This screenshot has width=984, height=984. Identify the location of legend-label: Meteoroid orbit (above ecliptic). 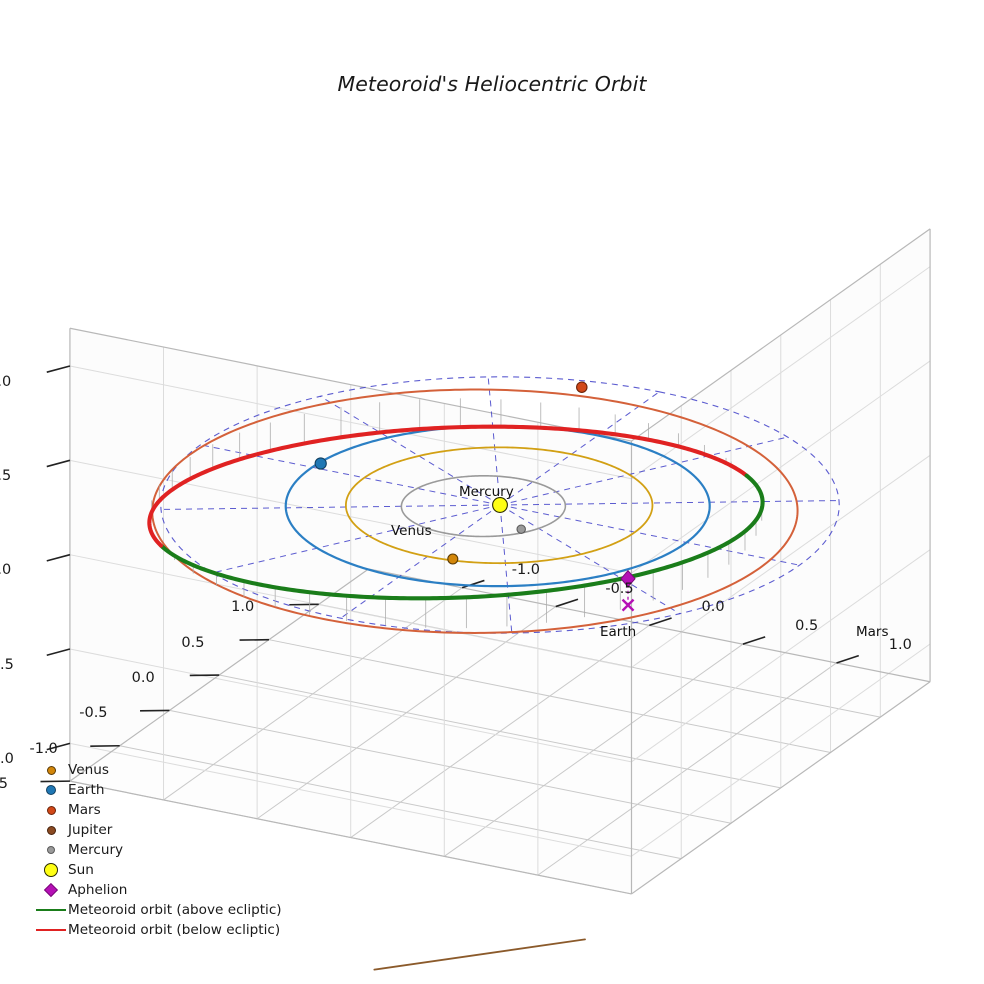
(175, 910).